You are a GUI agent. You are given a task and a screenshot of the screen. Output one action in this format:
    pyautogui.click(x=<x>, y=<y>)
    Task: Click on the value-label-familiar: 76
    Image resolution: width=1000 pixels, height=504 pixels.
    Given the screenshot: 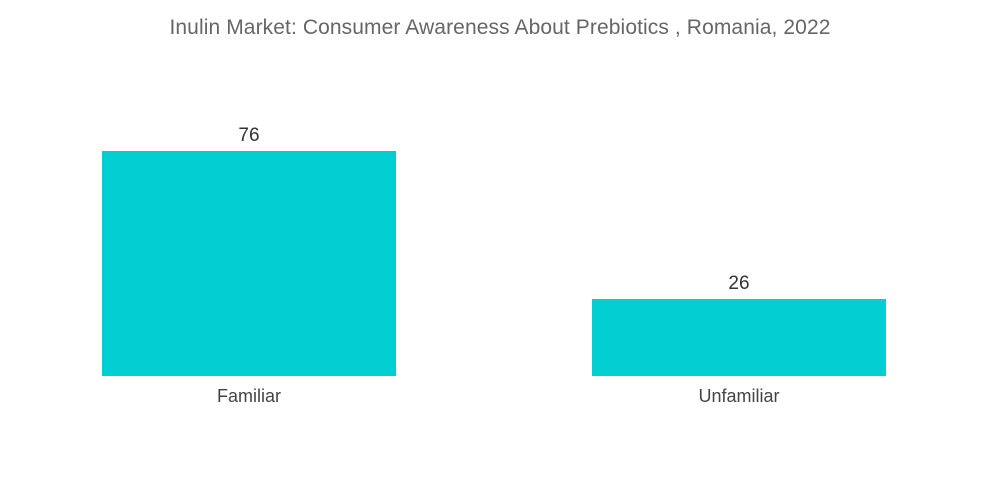 What is the action you would take?
    pyautogui.click(x=248, y=135)
    